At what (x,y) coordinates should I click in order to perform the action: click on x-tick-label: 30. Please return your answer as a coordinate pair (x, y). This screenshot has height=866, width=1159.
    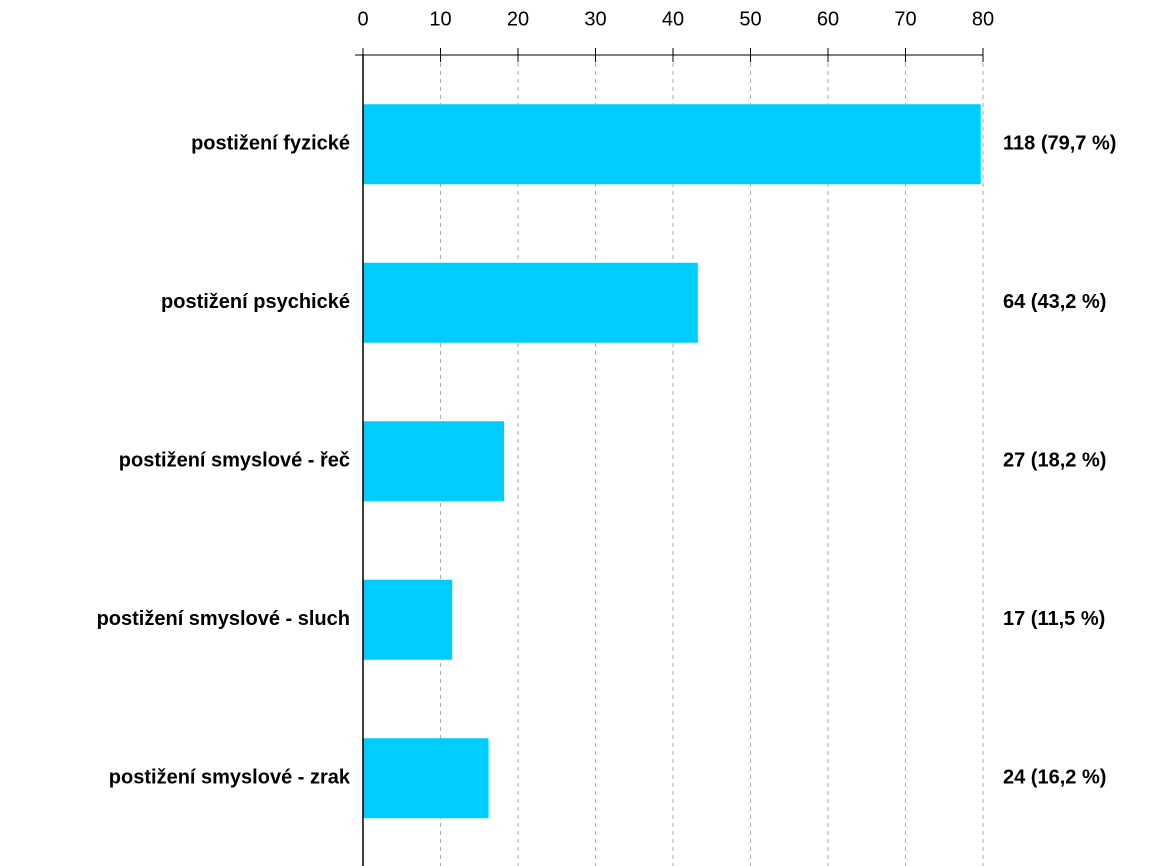
    Looking at the image, I should click on (595, 19).